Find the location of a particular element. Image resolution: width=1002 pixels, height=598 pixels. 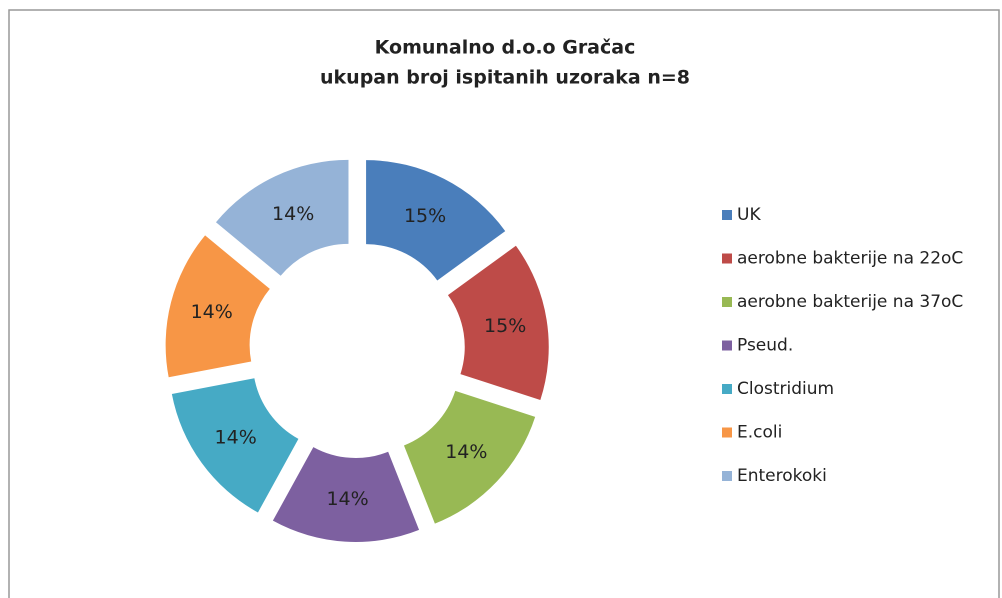

legend-label: Clostridium is located at coordinates (785, 389).